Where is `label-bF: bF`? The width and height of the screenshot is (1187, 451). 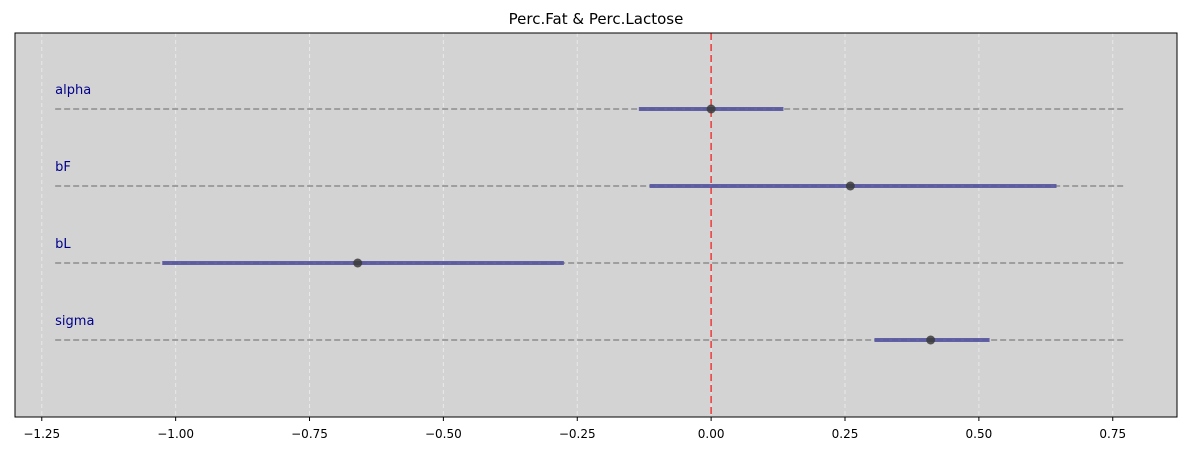 label-bF: bF is located at coordinates (63, 167).